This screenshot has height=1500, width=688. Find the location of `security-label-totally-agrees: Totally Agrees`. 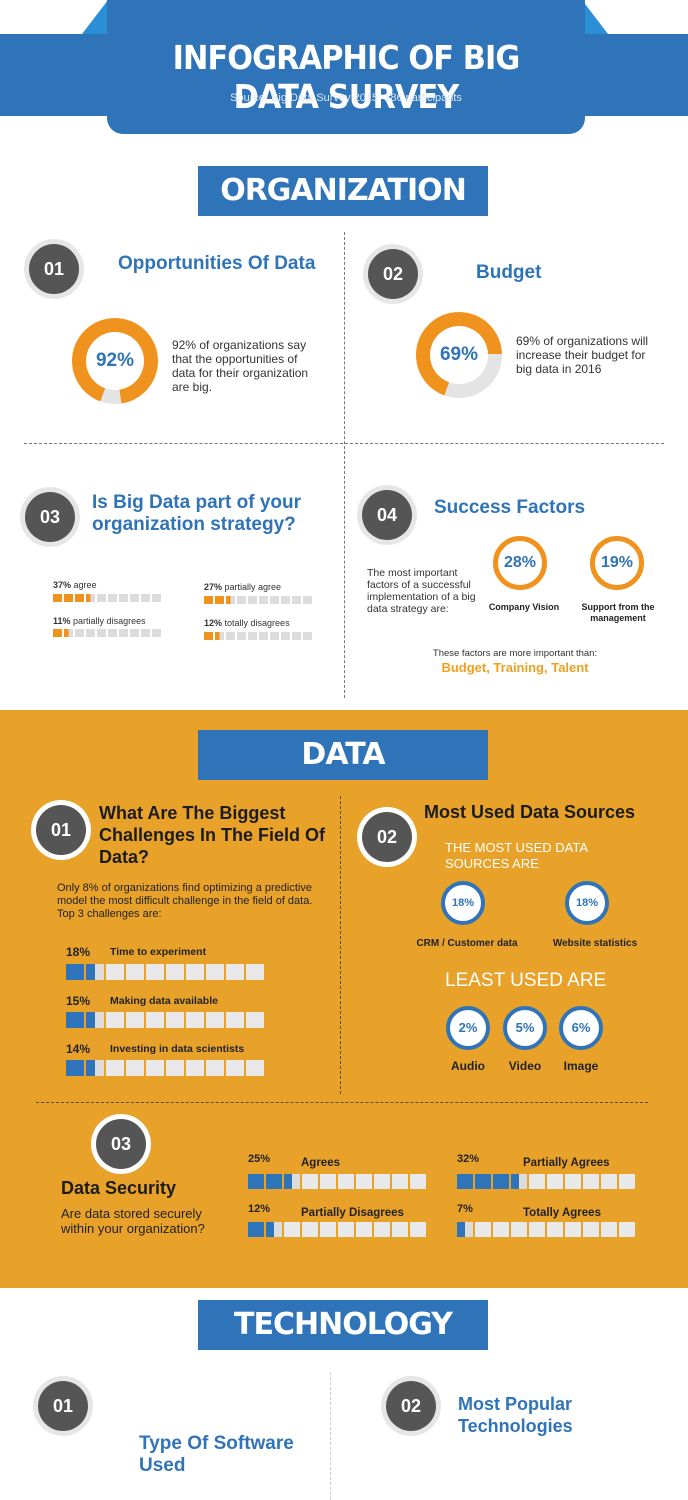

security-label-totally-agrees: Totally Agrees is located at coordinates (562, 1213).